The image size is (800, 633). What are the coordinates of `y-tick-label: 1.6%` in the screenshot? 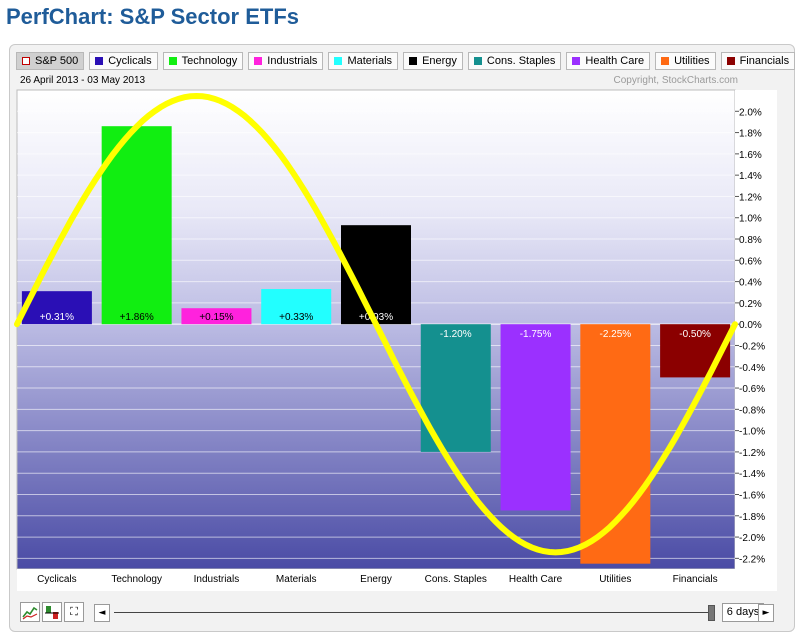 It's located at (750, 155).